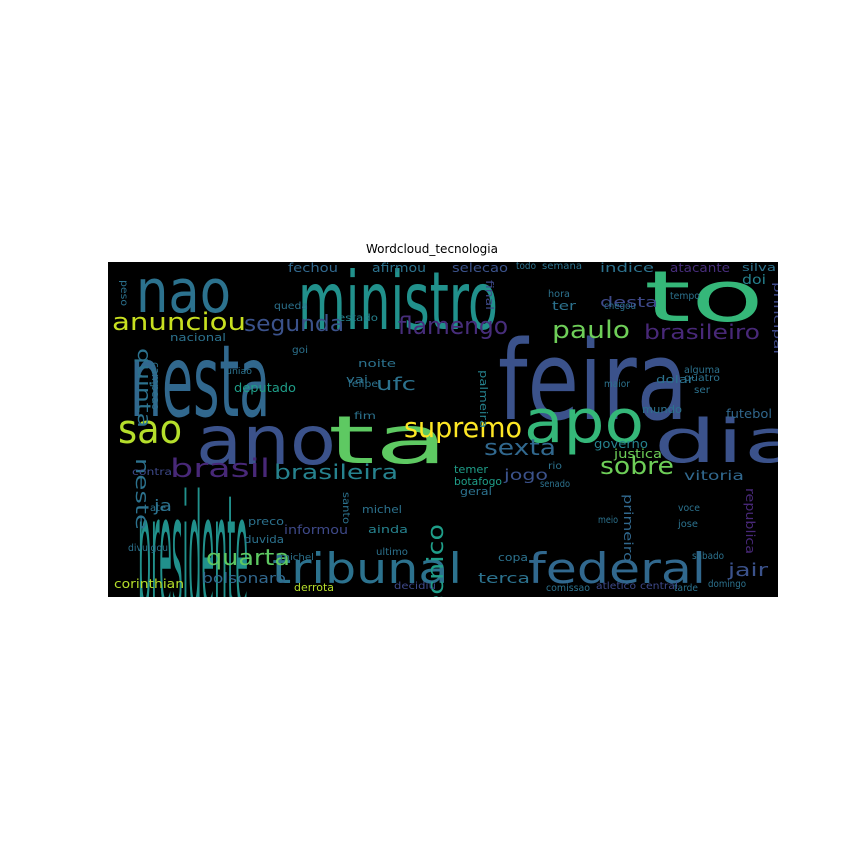 The image size is (864, 864). I want to click on word-ufc: ufc, so click(396, 384).